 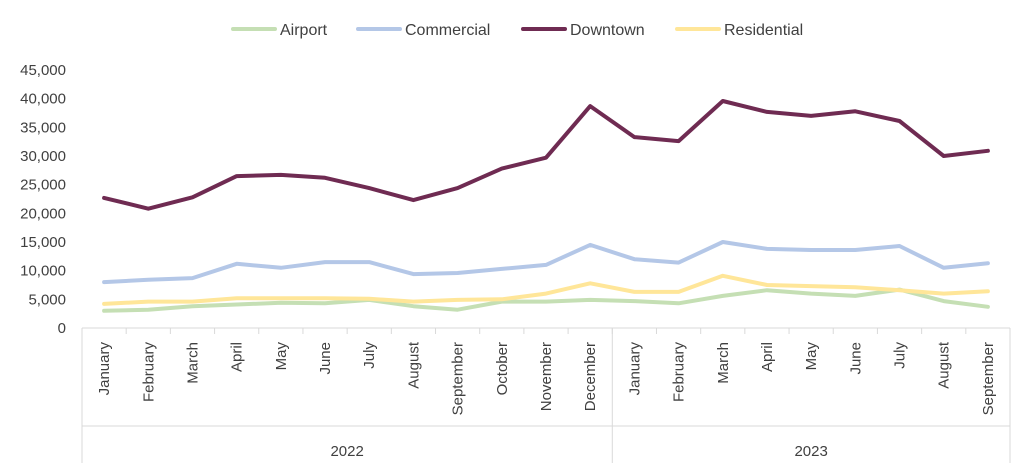 What do you see at coordinates (546, 376) in the screenshot?
I see `x-tick-label: November` at bounding box center [546, 376].